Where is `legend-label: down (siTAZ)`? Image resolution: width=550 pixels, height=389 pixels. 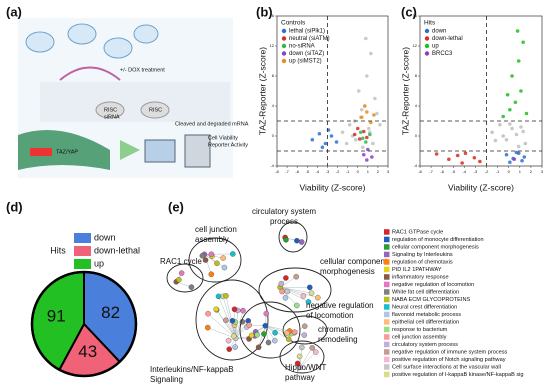
legend-label: down (siTAZ) is located at coordinates (306, 54).